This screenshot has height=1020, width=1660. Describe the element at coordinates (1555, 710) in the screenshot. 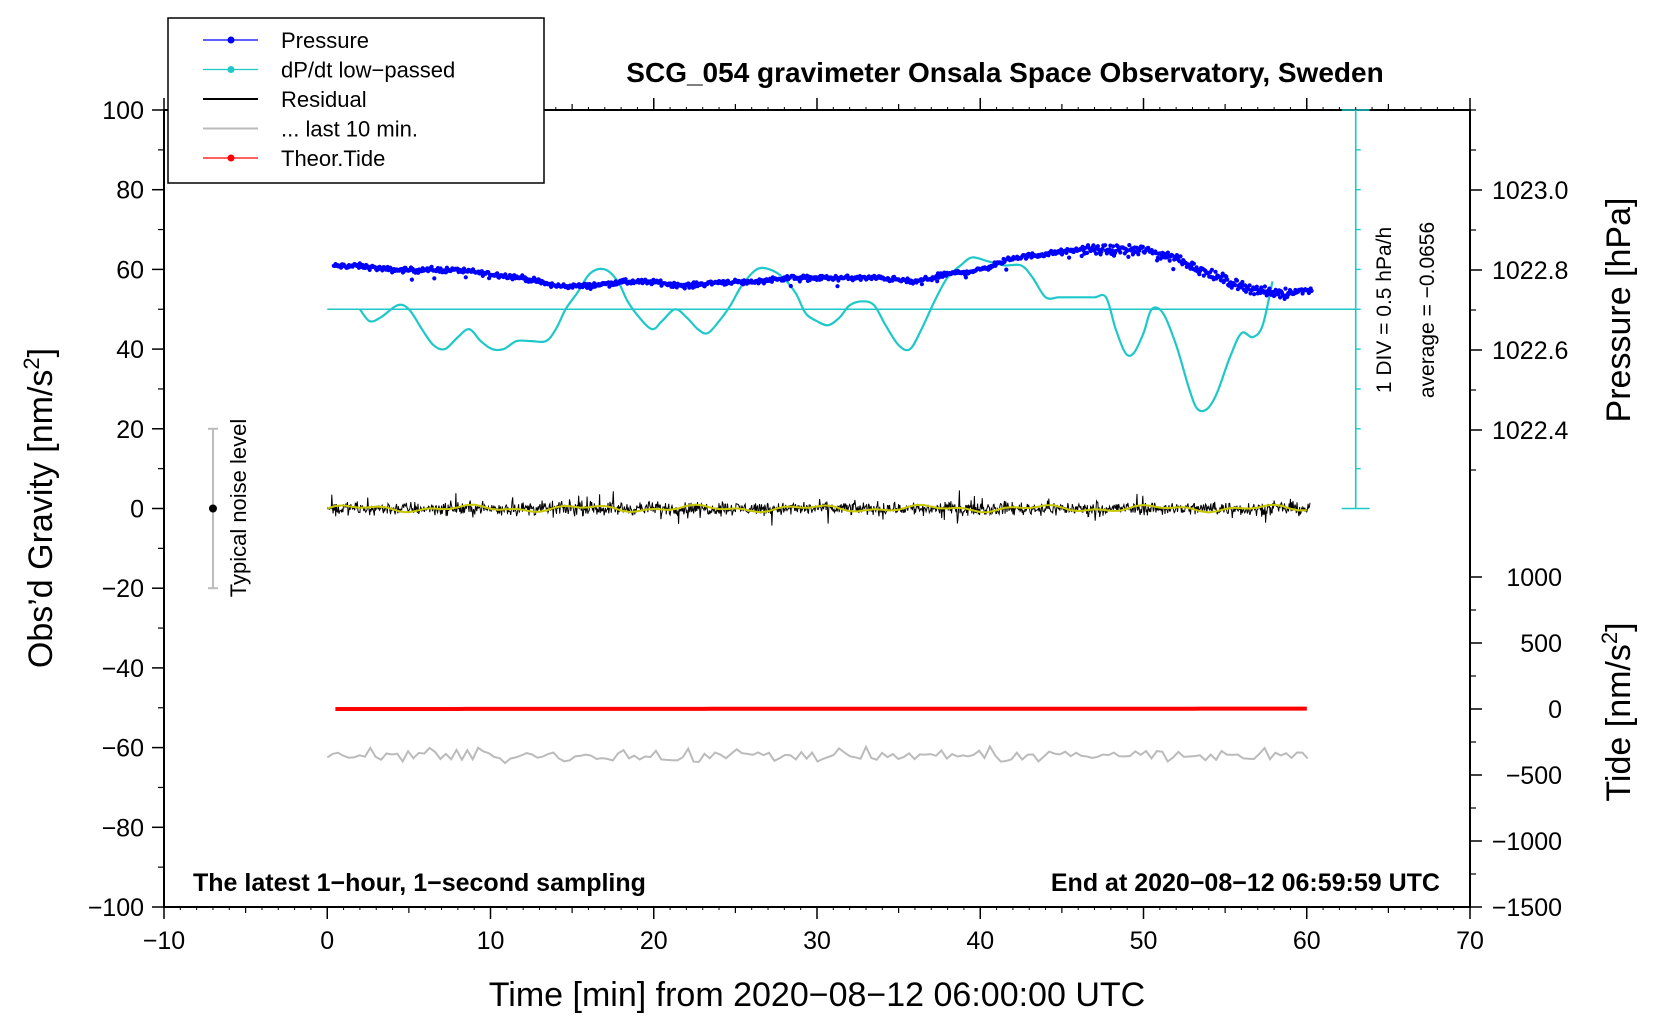

I see `tide-tick-label: 0` at that location.